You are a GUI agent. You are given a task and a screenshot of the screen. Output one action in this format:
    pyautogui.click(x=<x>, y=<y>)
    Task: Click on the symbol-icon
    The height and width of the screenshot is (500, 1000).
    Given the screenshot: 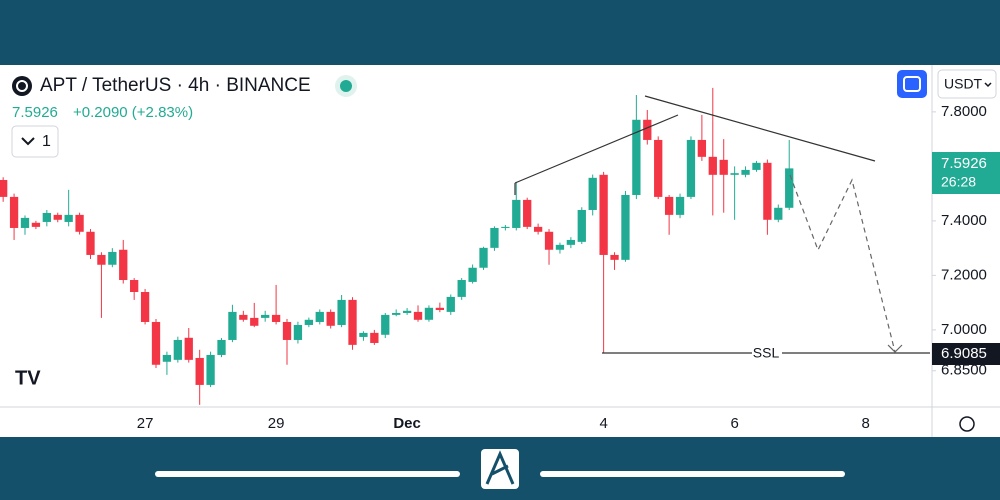 What is the action you would take?
    pyautogui.click(x=22, y=86)
    